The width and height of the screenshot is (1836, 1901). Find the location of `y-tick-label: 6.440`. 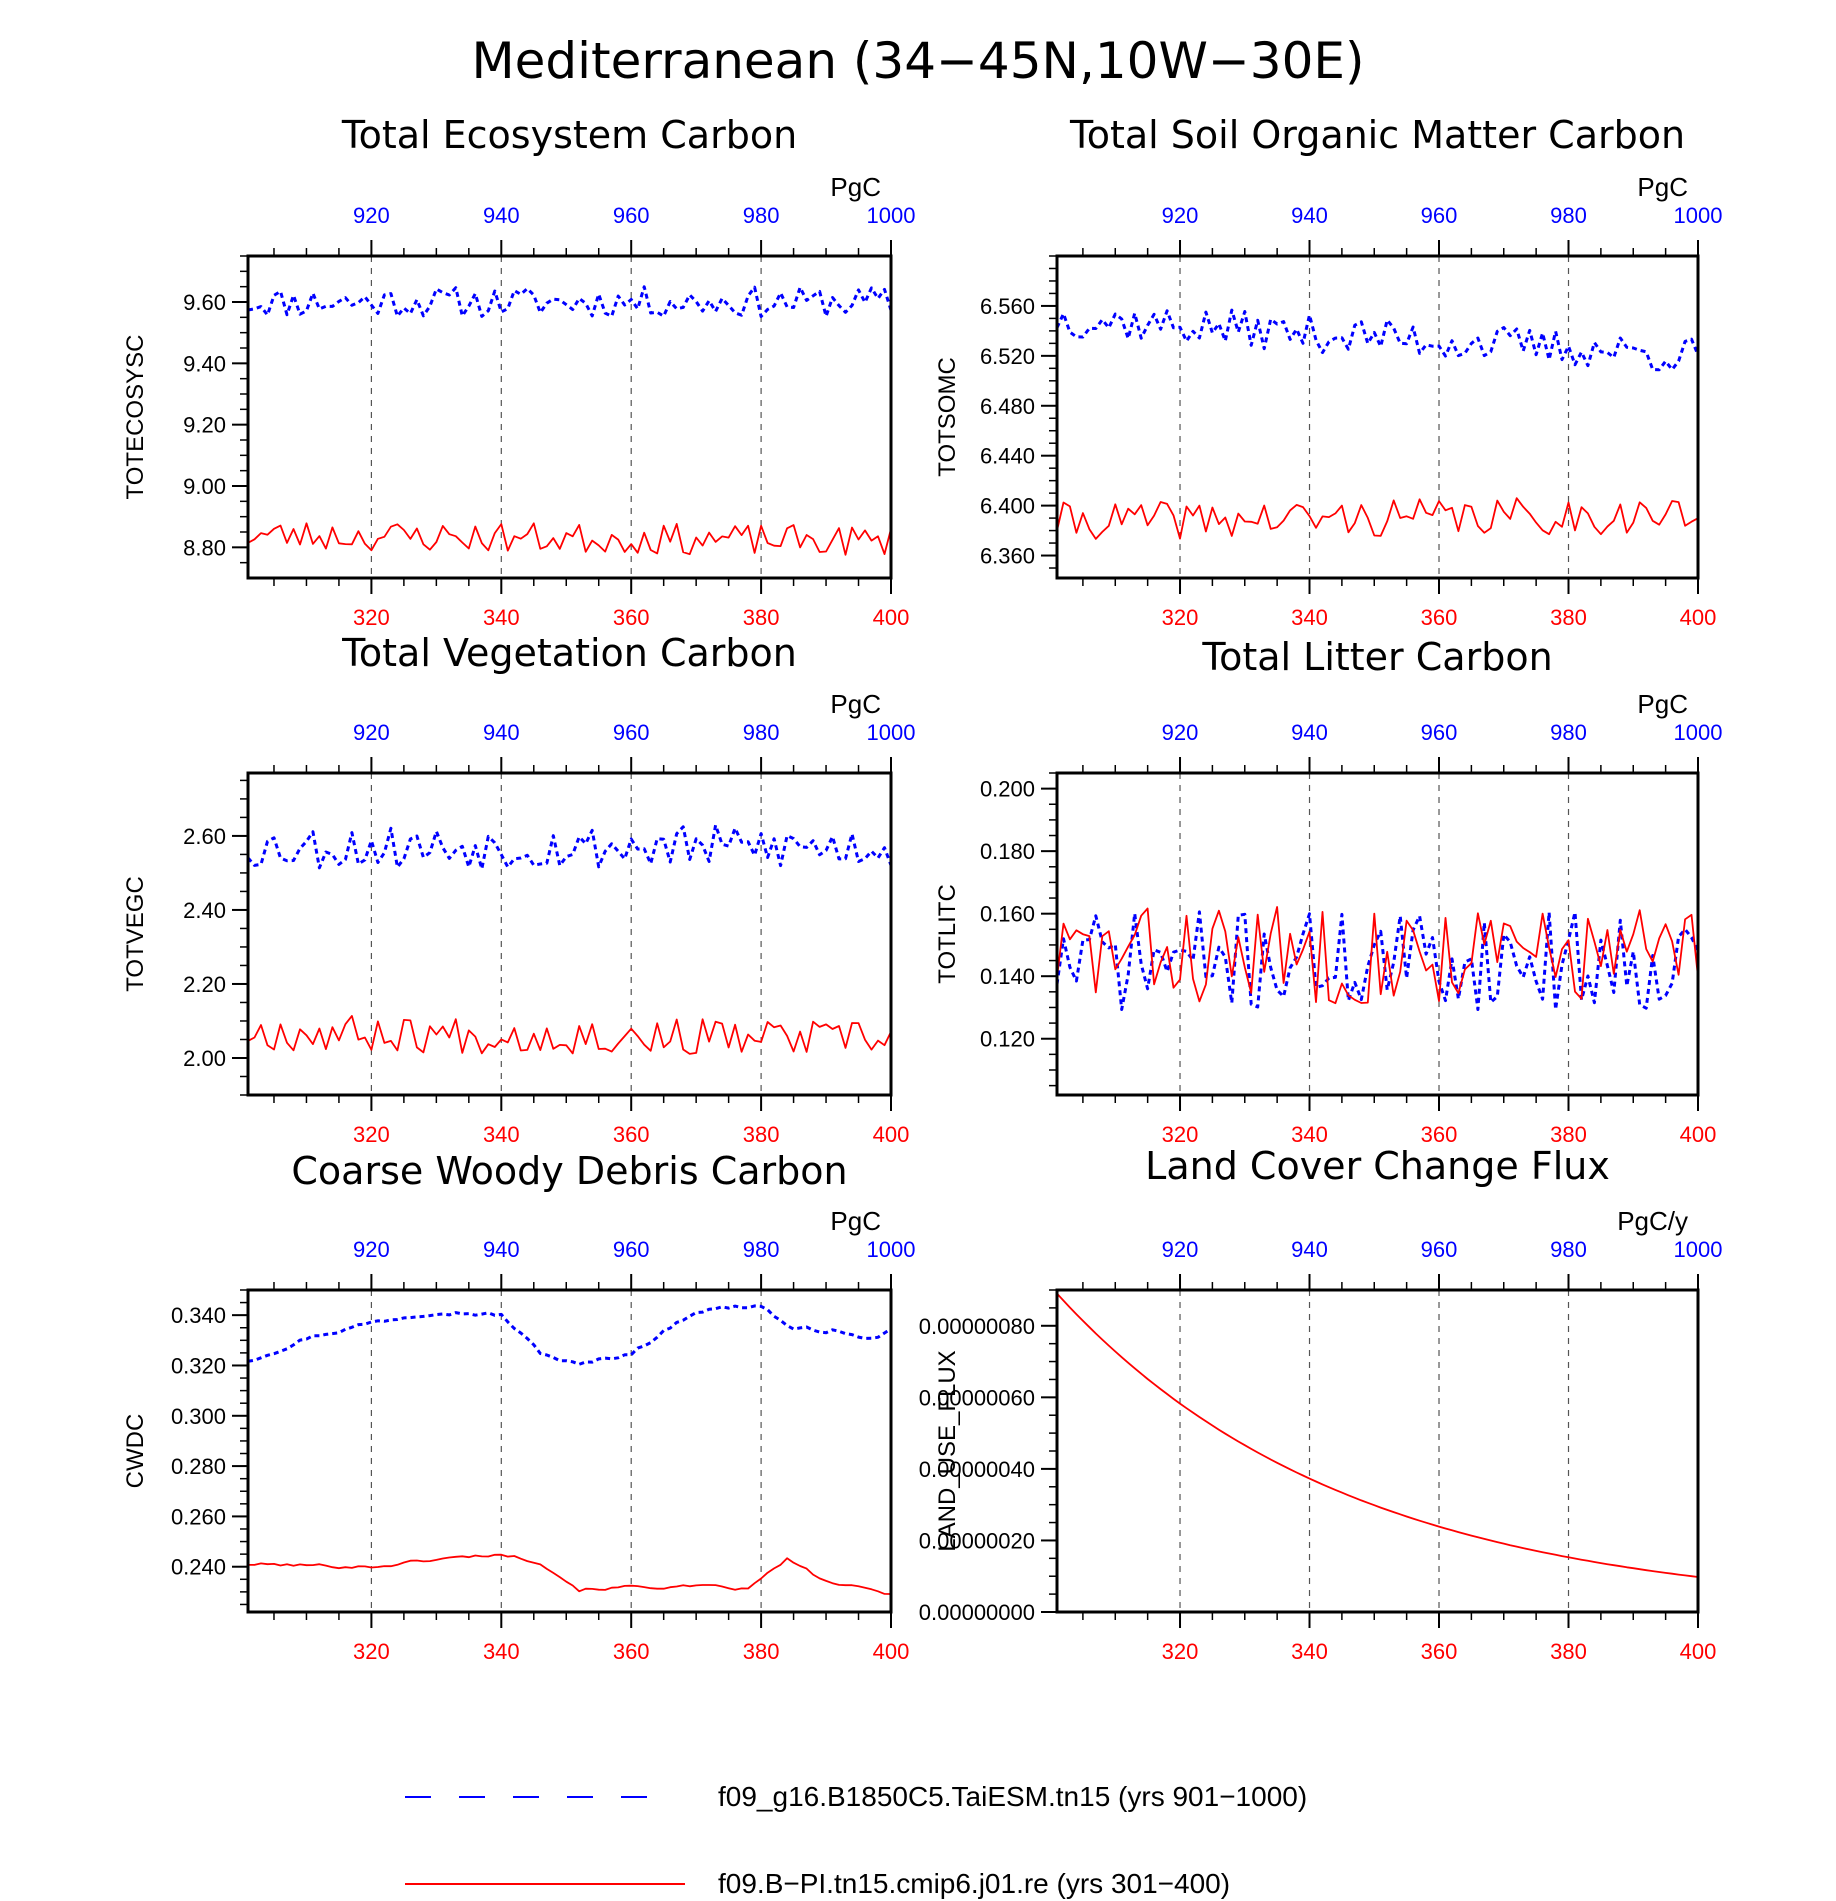

y-tick-label: 6.440 is located at coordinates (1007, 456).